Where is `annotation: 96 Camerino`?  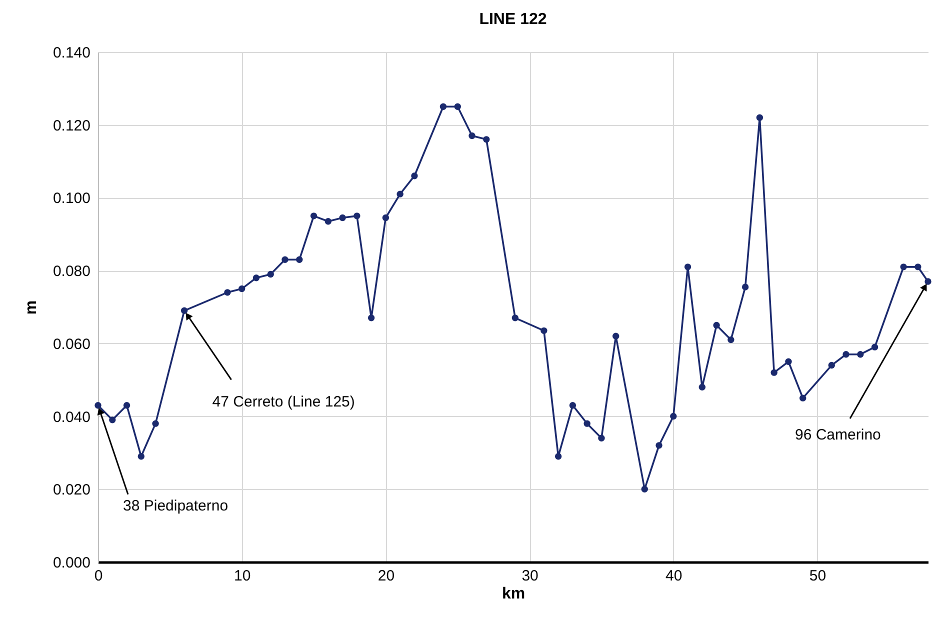
annotation: 96 Camerino is located at coordinates (838, 435).